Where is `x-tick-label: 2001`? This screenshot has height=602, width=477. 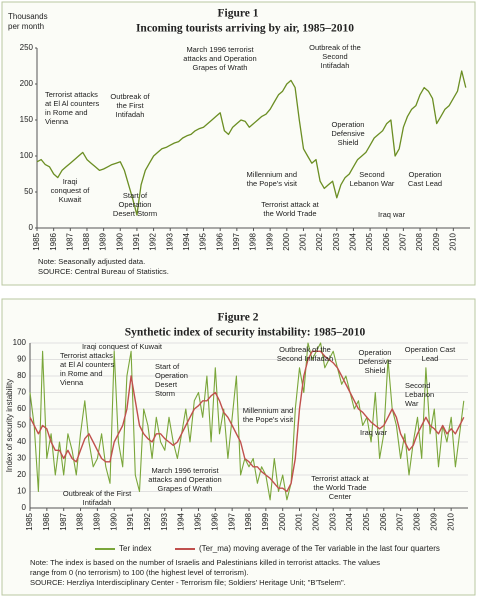 x-tick-label: 2001 is located at coordinates (303, 241).